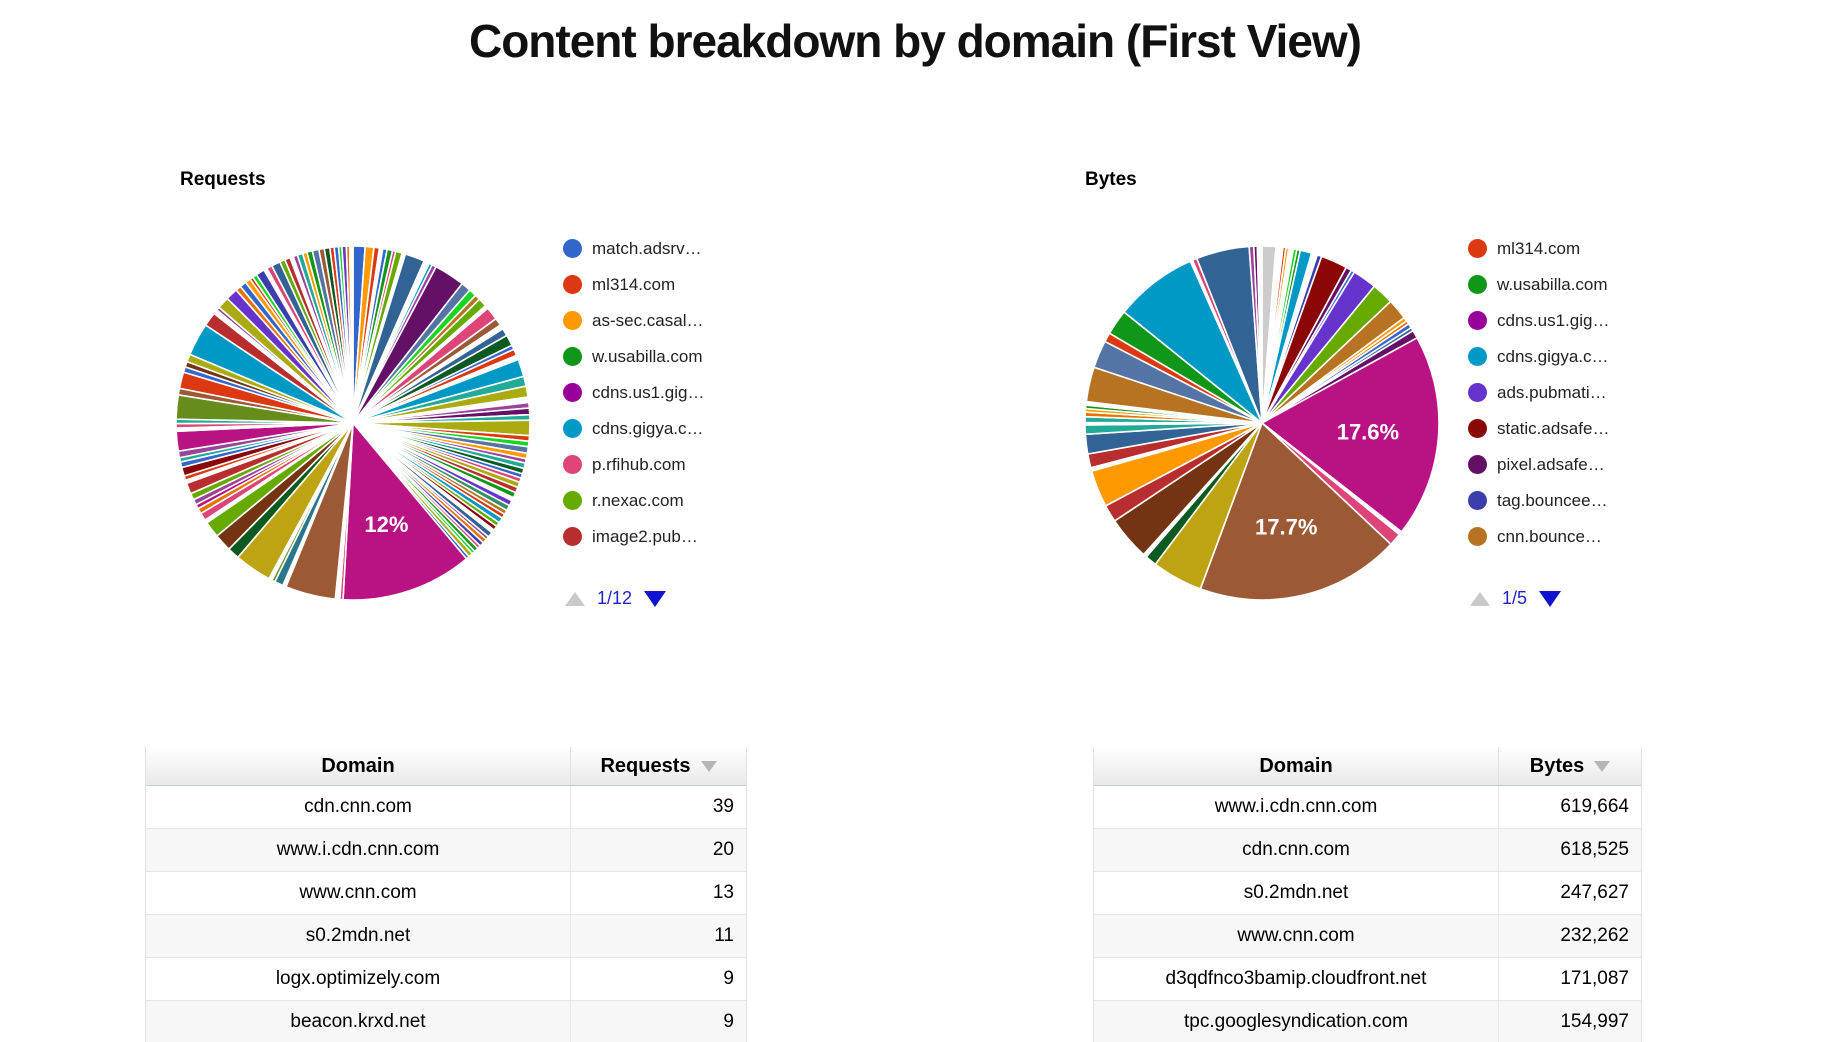  I want to click on bytes-pie-chart: 17.6% 17.7%, so click(1262, 423).